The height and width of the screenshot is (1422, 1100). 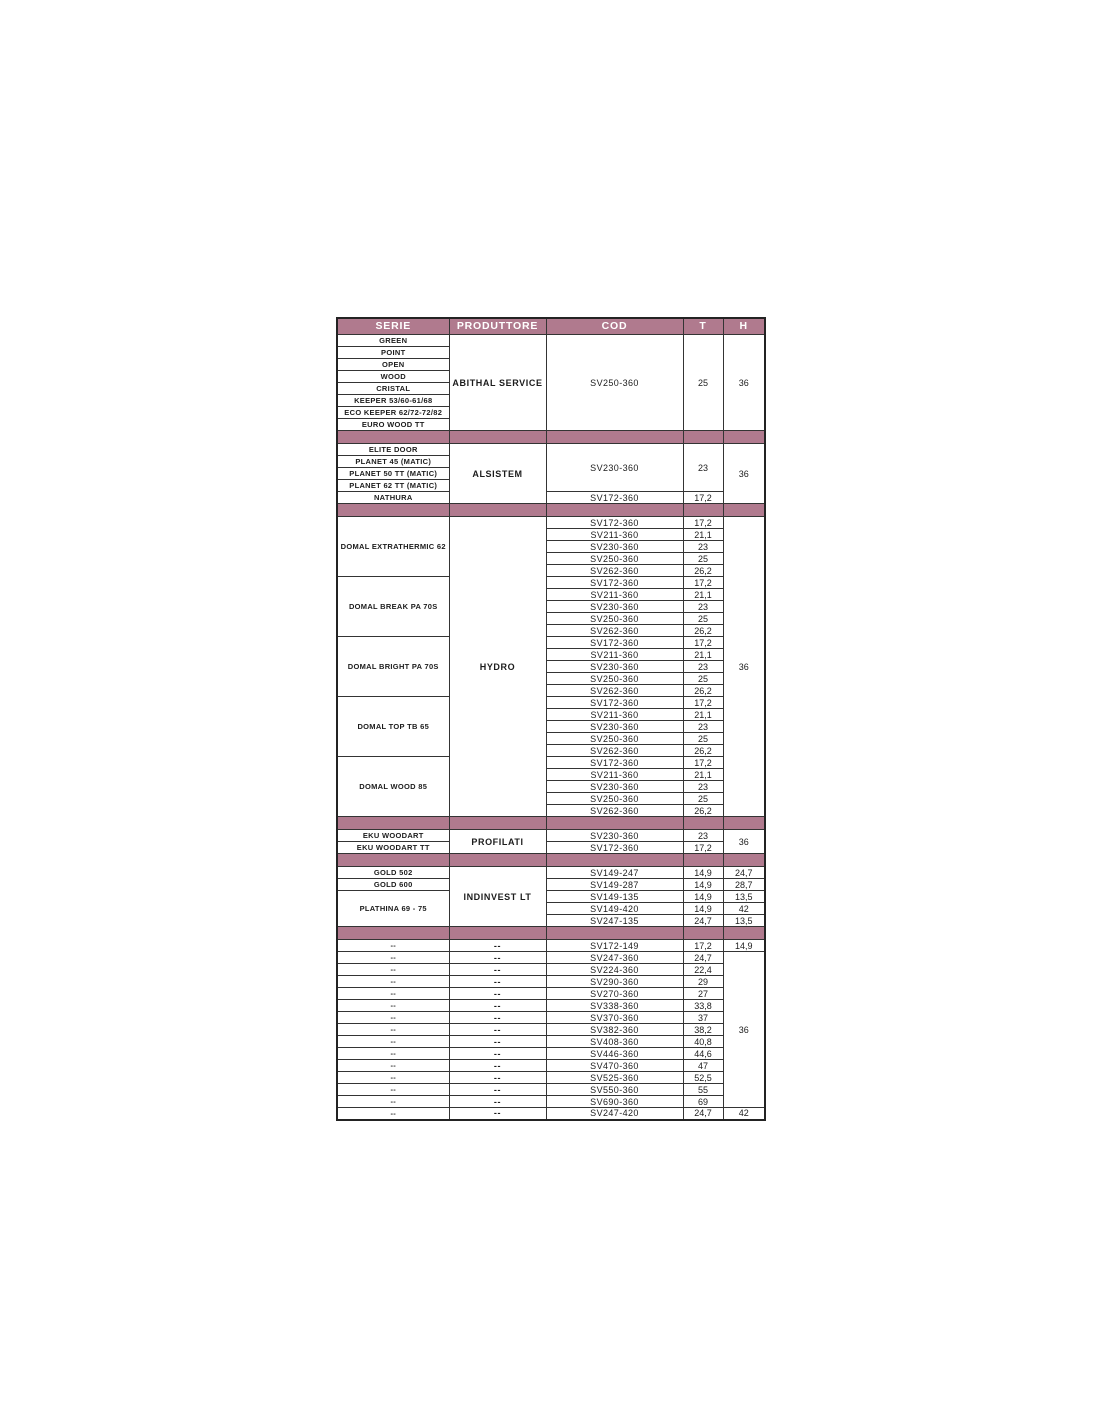 What do you see at coordinates (551, 896) in the screenshot?
I see `table-row: GOLD 502 INDINVEST LT SV149-247 14,9 24,7` at bounding box center [551, 896].